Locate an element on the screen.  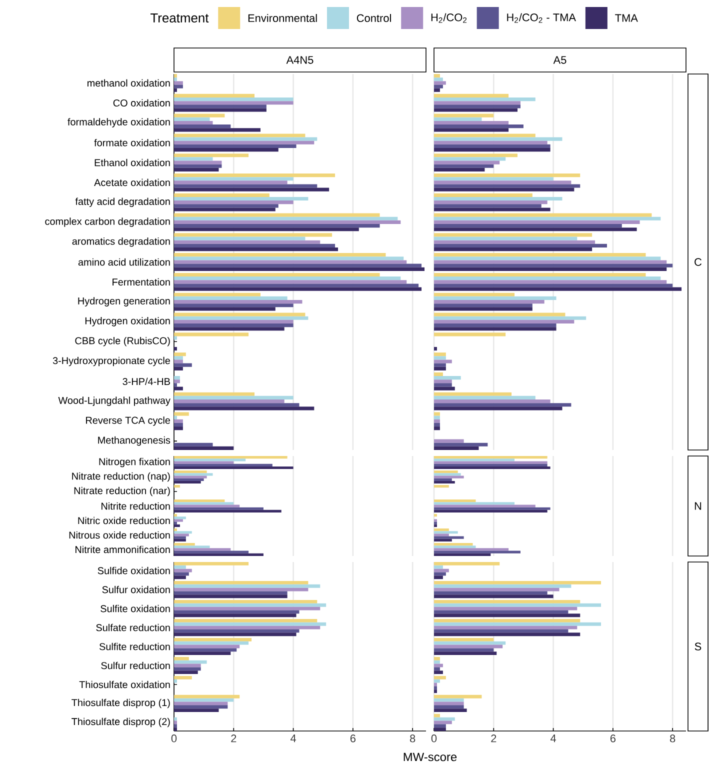
y-tick-label: CBB cycle (RubisCO) is located at coordinates (122, 341).